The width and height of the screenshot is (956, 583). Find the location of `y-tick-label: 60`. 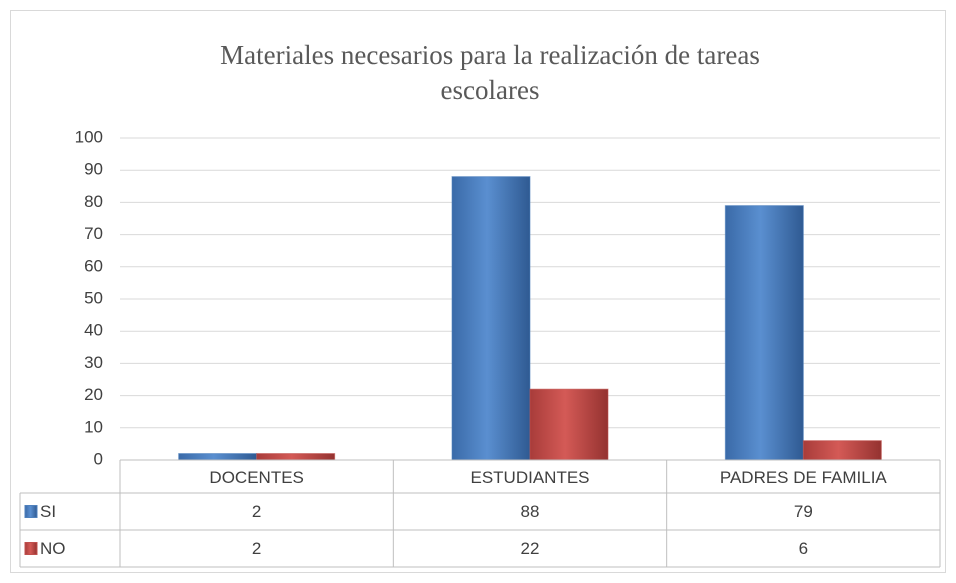

y-tick-label: 60 is located at coordinates (93, 265).